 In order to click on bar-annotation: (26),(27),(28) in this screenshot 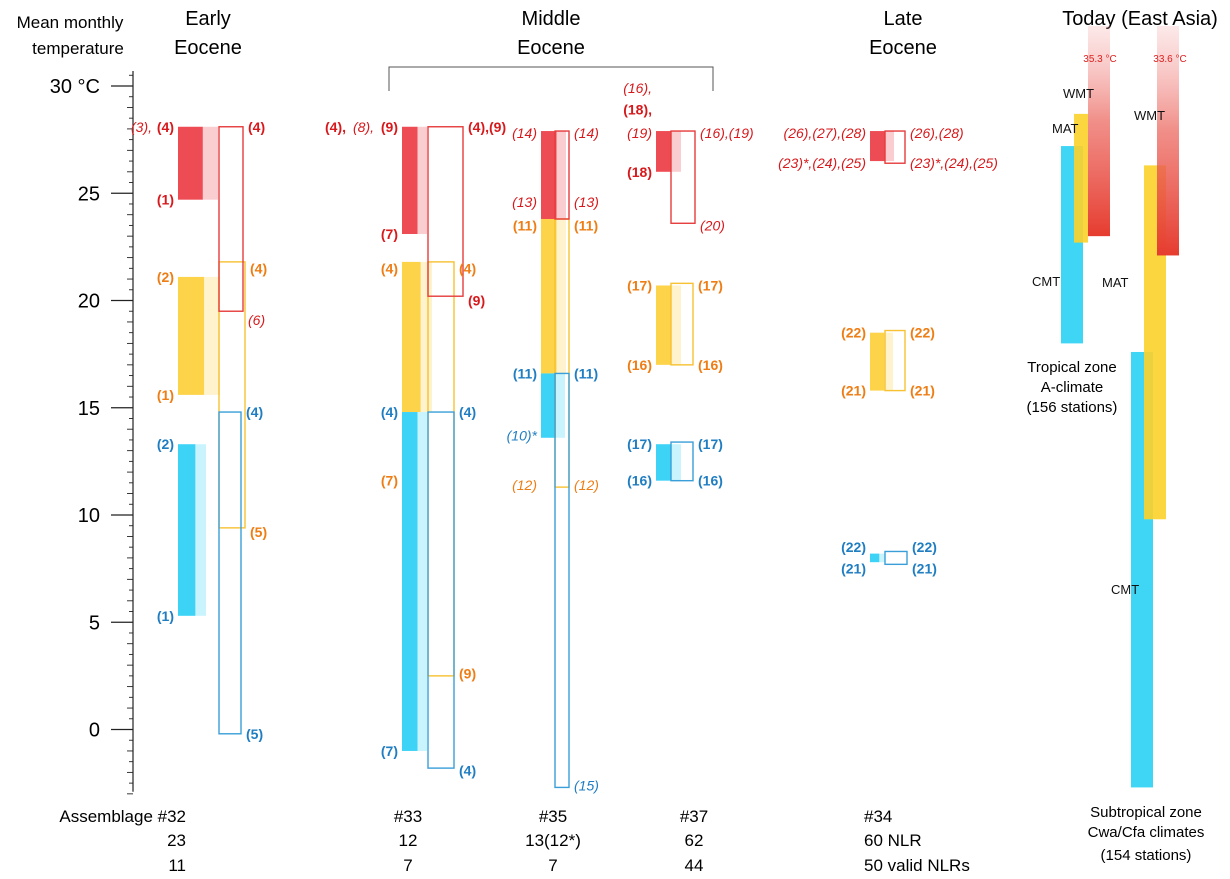, I will do `click(825, 133)`.